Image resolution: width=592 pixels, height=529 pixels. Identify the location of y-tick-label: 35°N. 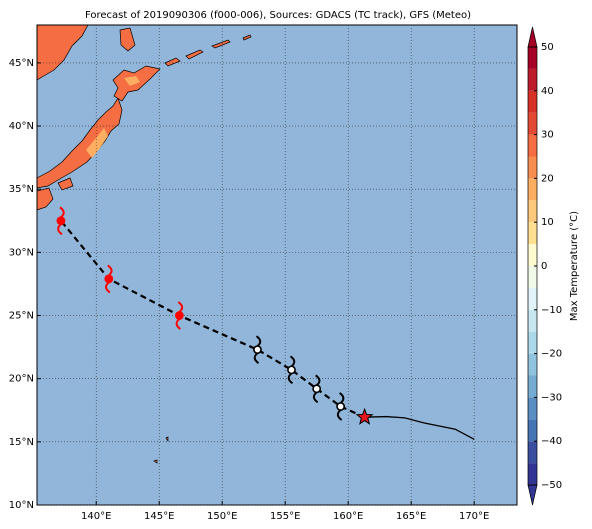
(21, 189).